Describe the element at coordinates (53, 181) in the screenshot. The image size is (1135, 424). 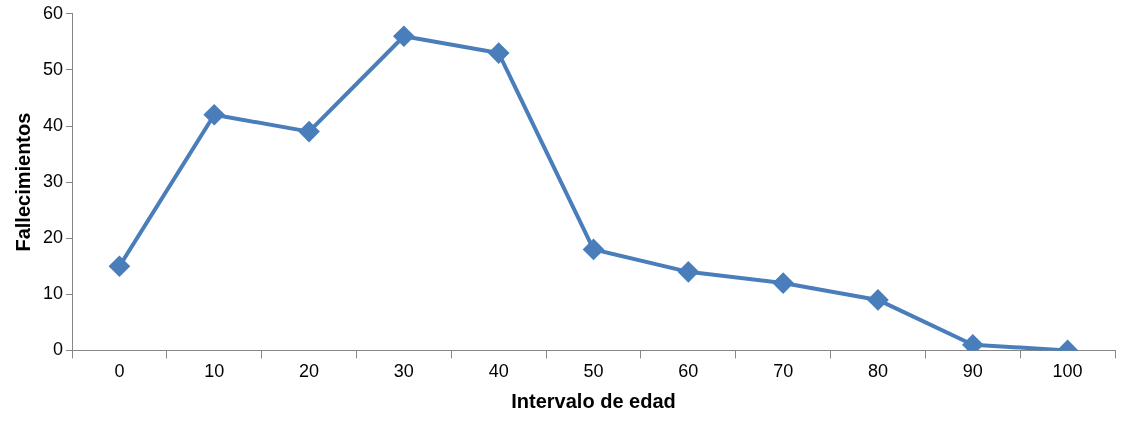
I see `y-tick-label: 30` at that location.